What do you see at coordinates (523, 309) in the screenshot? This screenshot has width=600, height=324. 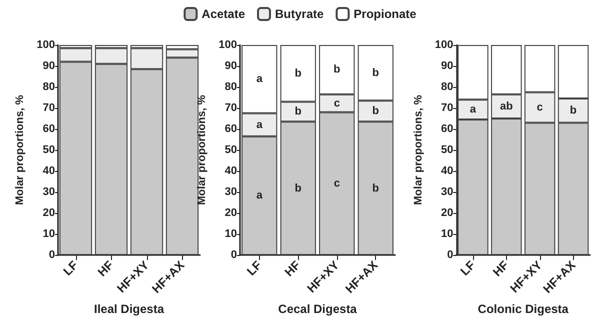 I see `x-axis-title: Colonic Digesta` at bounding box center [523, 309].